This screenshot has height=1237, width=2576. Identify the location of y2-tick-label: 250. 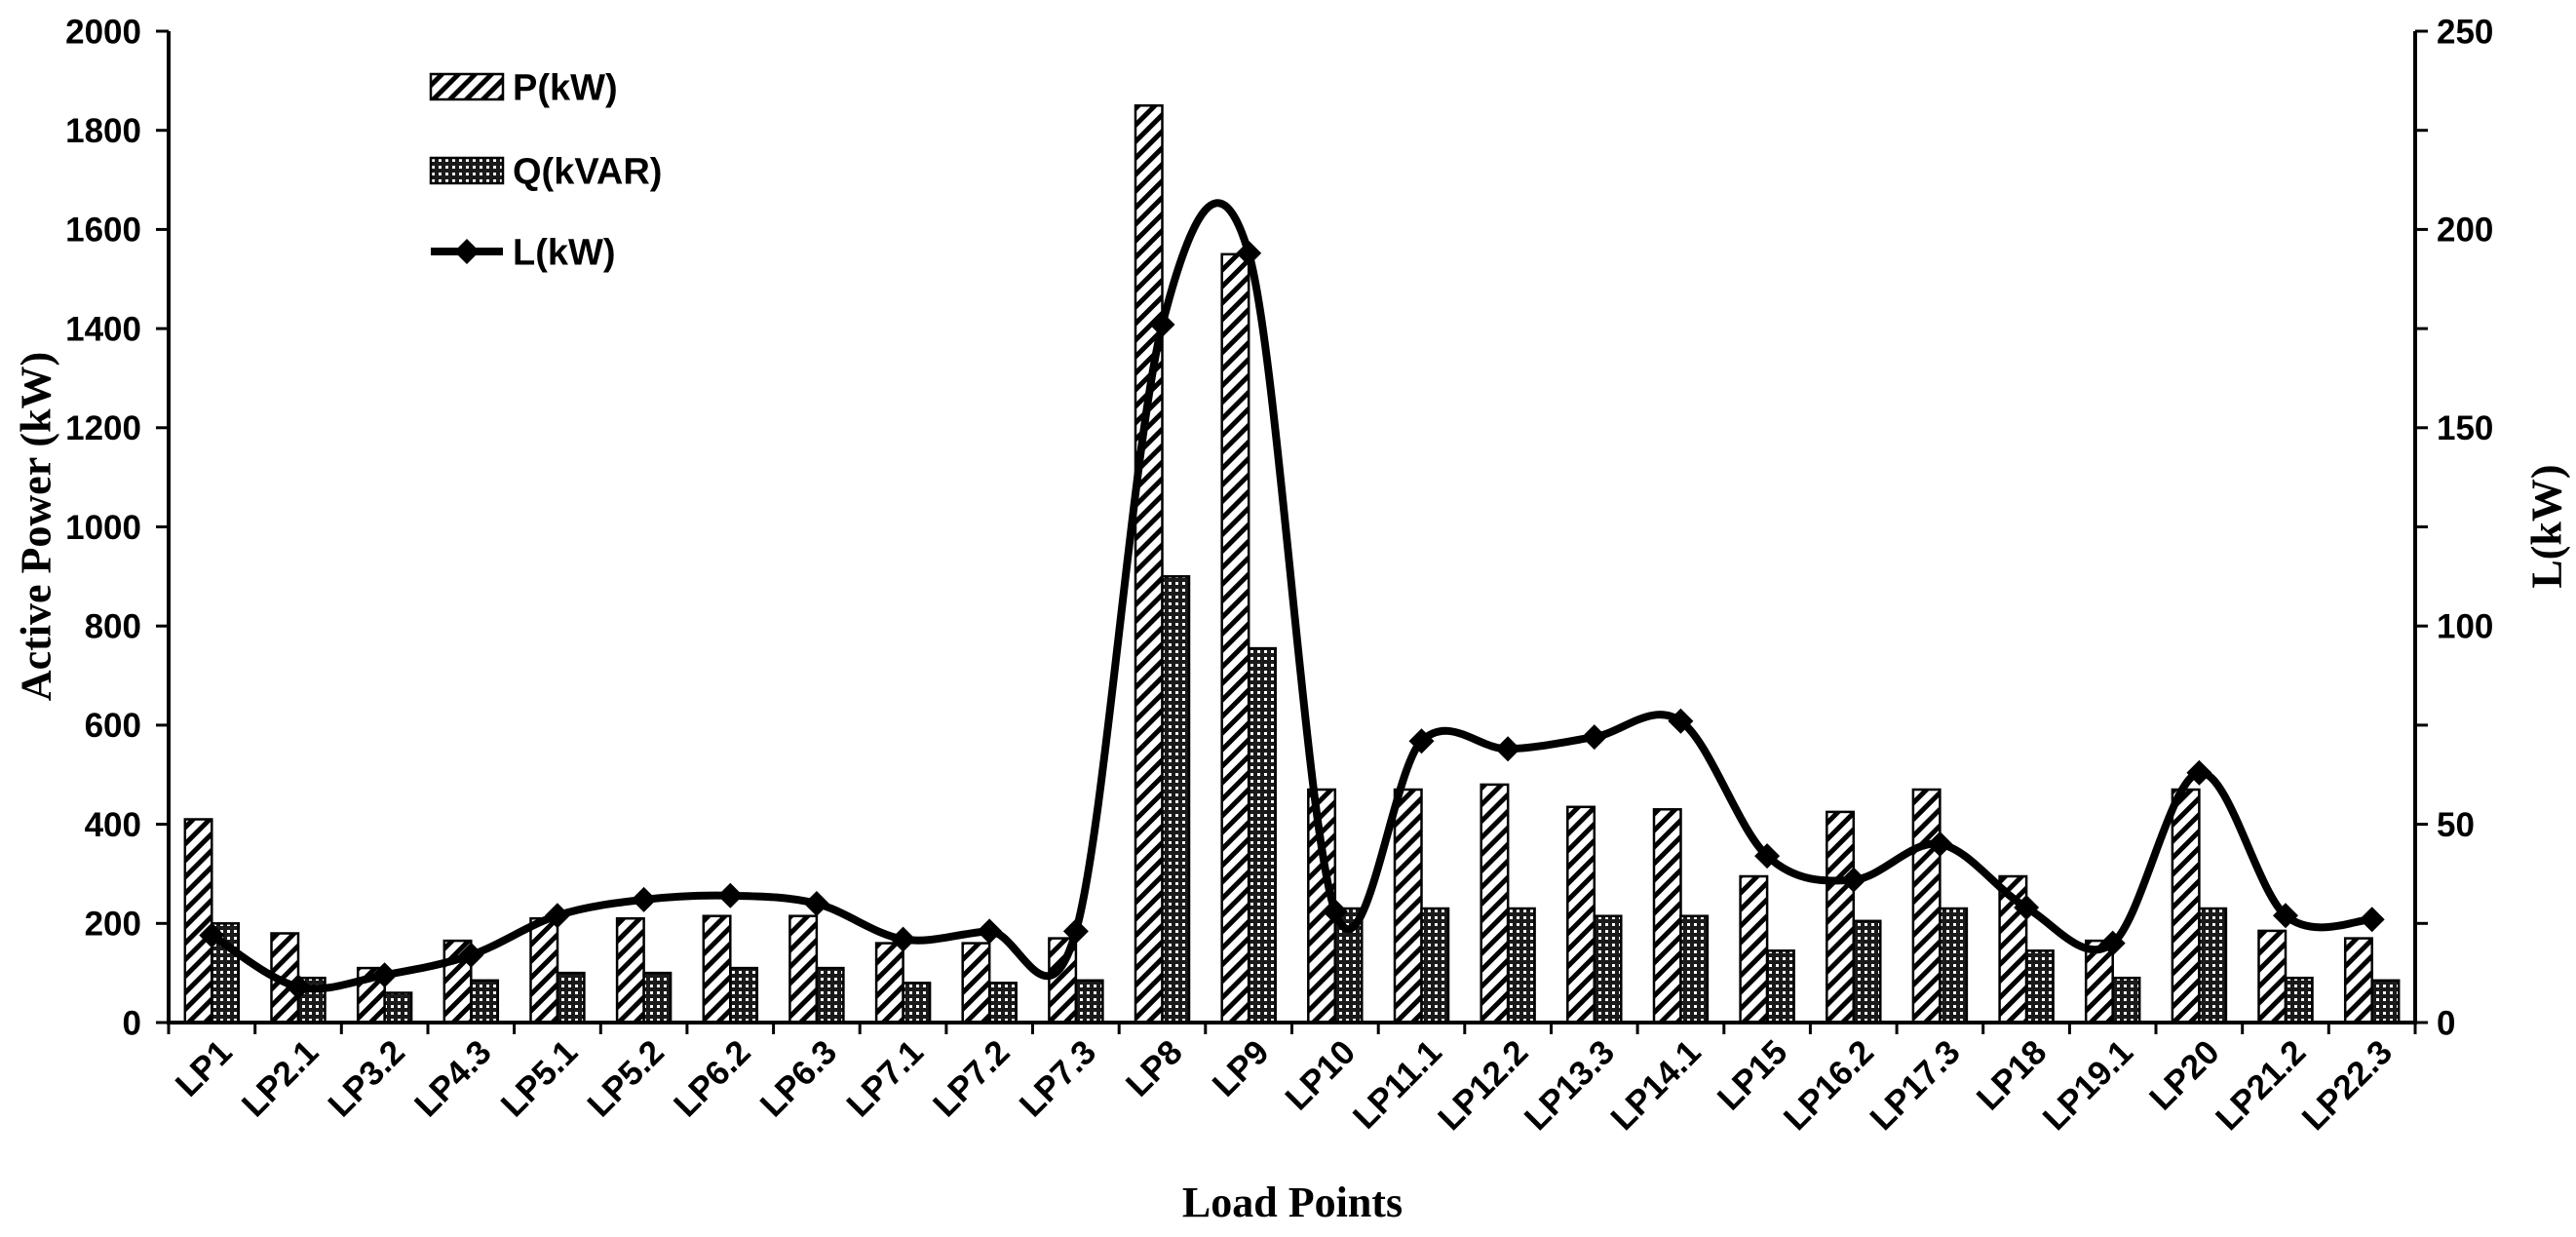
(2465, 32).